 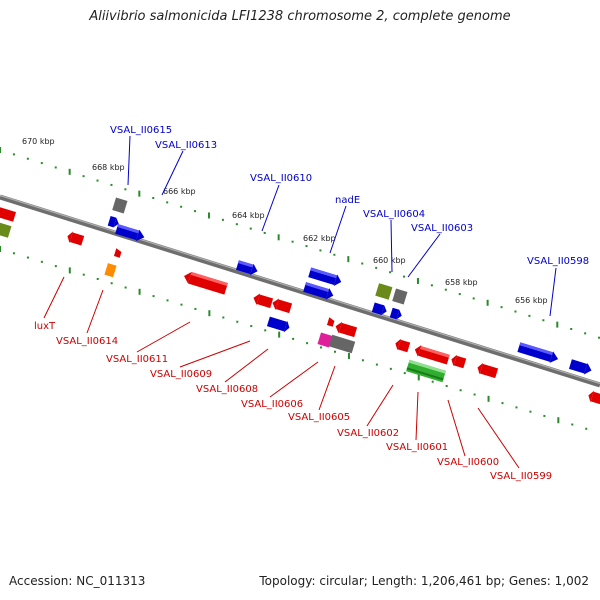 I want to click on scale-label: 668 kbp, so click(x=108, y=167).